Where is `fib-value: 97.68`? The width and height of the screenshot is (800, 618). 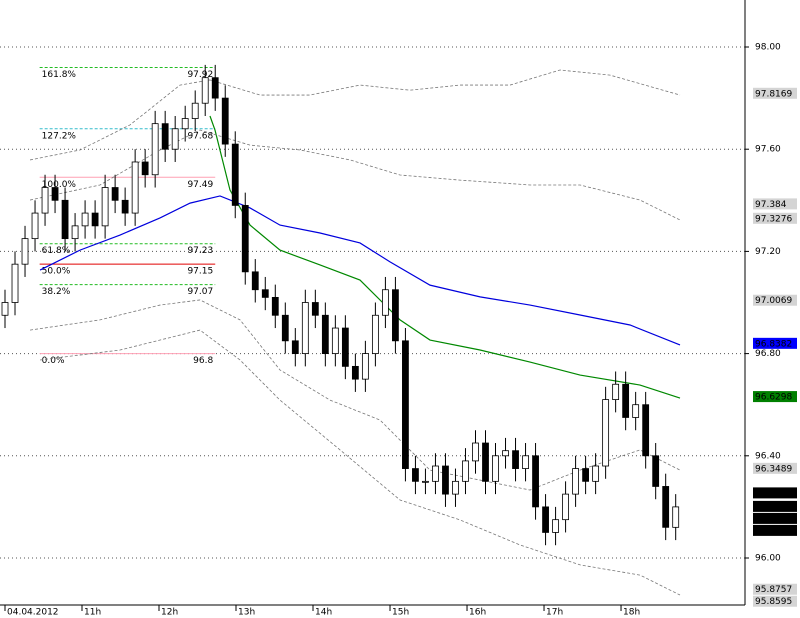 fib-value: 97.68 is located at coordinates (200, 136).